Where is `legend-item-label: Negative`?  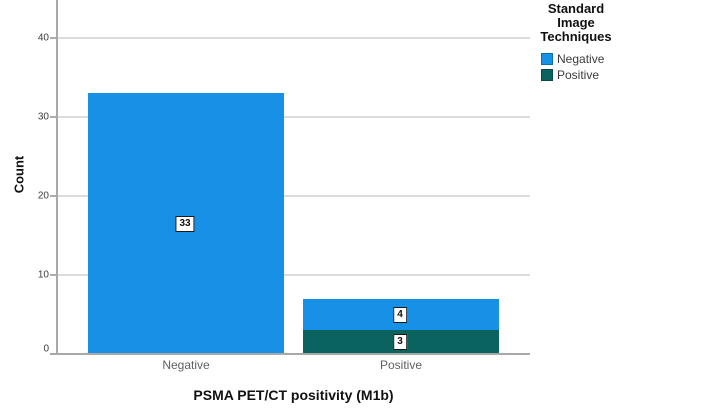
legend-item-label: Negative is located at coordinates (581, 59).